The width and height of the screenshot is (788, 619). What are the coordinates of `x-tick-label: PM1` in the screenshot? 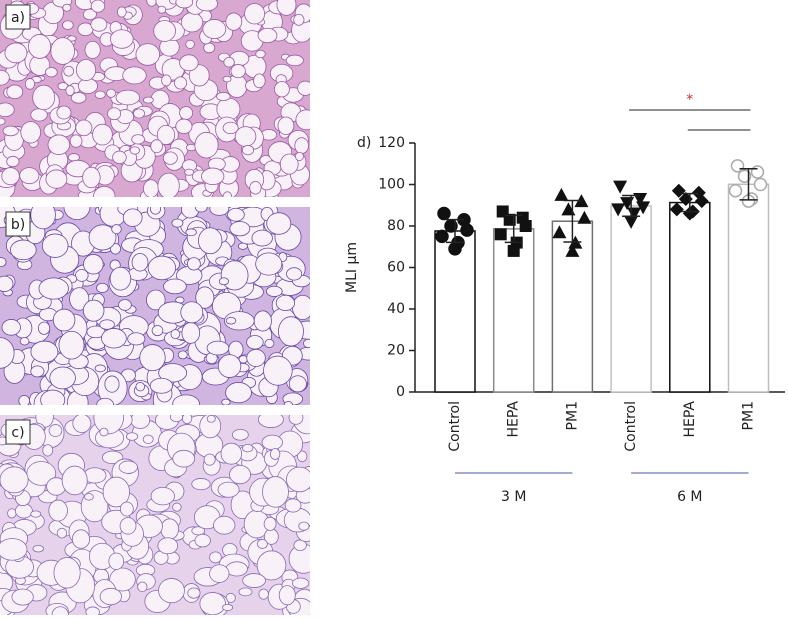 It's located at (572, 415).